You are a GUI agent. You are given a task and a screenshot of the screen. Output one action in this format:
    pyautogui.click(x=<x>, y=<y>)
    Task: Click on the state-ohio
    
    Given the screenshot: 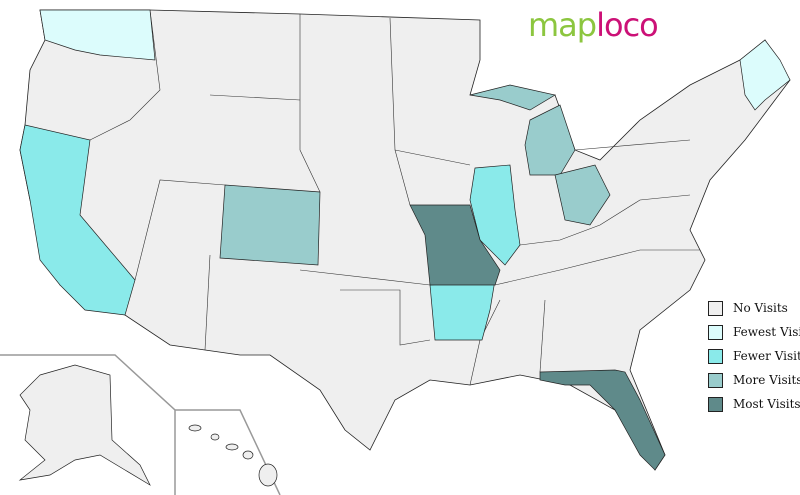 What is the action you would take?
    pyautogui.click(x=582, y=195)
    